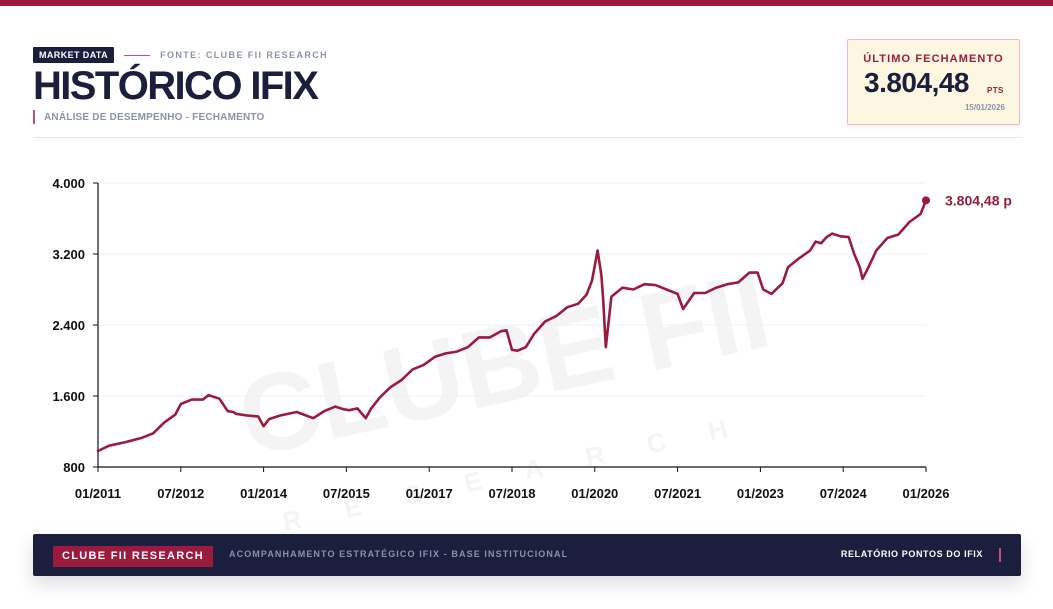 The width and height of the screenshot is (1053, 609). I want to click on footer-report-label: RELATÓRIO PONTOS DO IFIX, so click(911, 554).